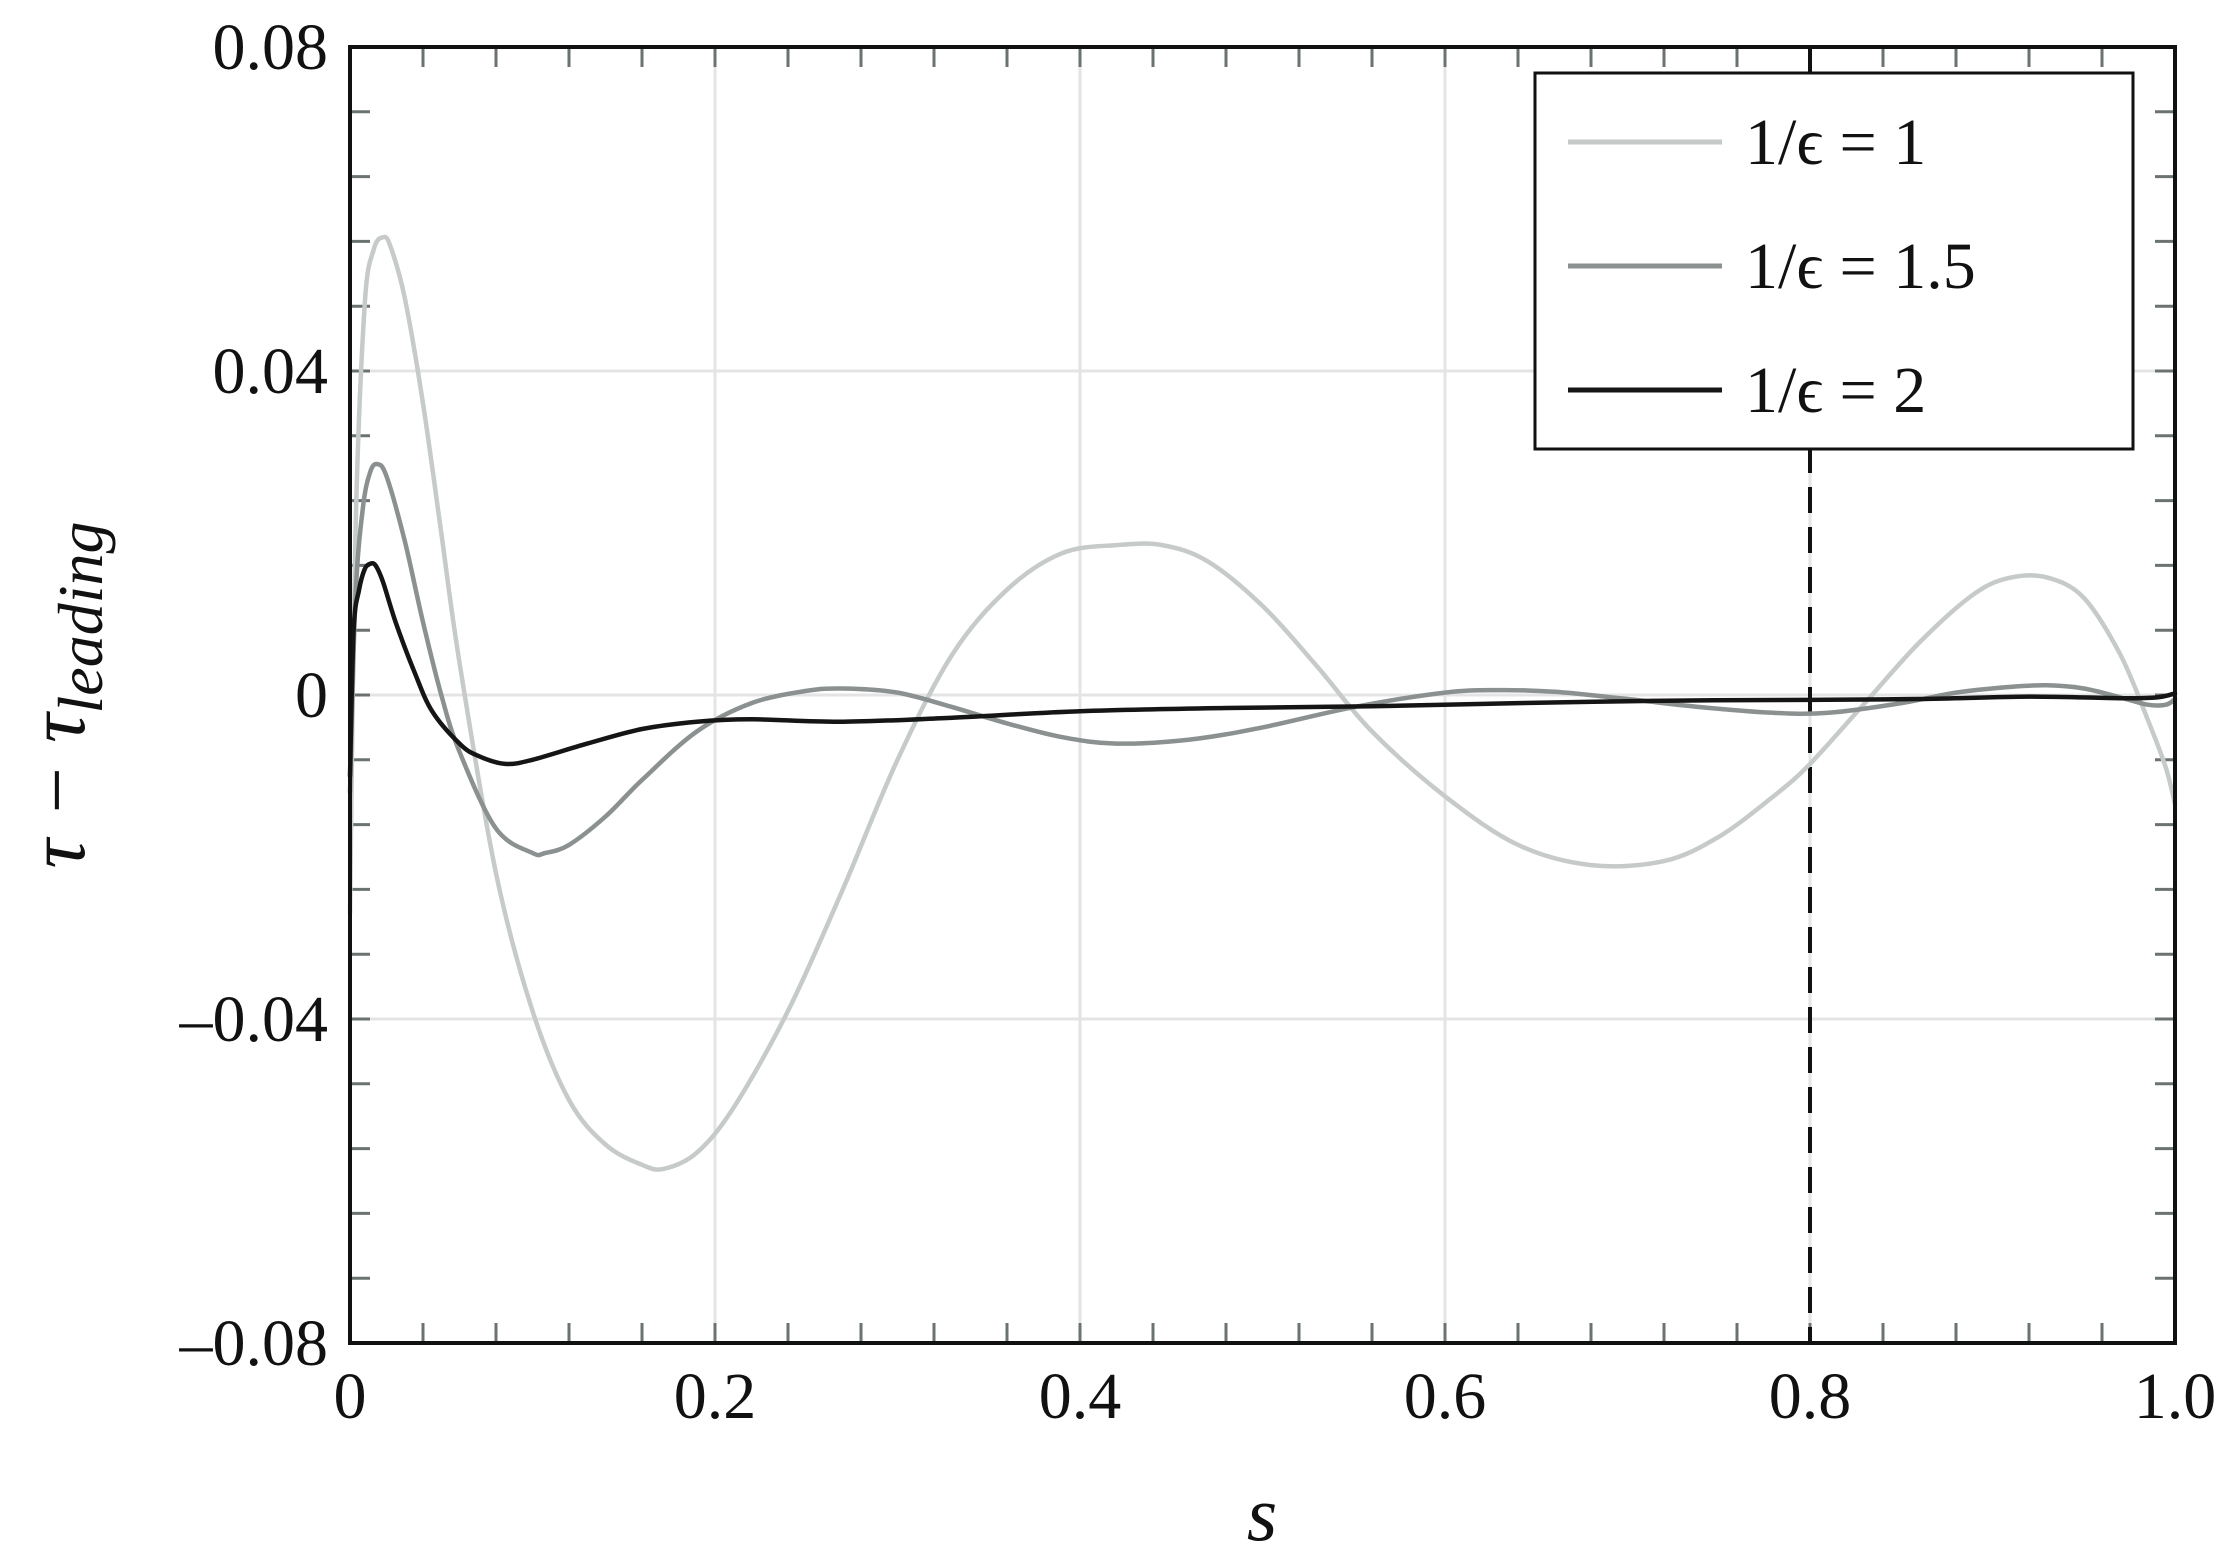 Image resolution: width=2223 pixels, height=1567 pixels. I want to click on svg-text: τ − τleading, so click(63, 695).